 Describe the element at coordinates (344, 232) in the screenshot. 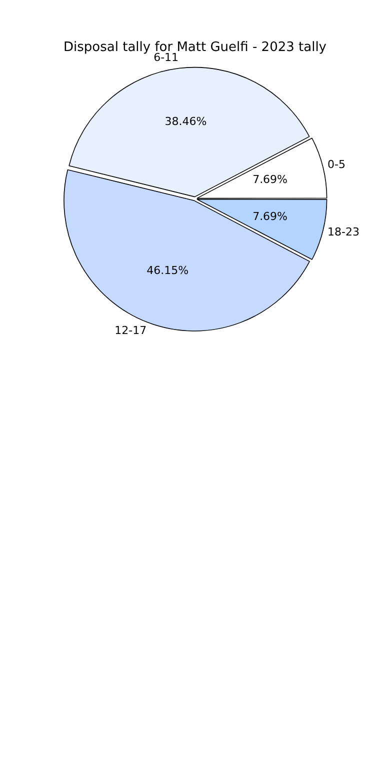

I see `slice-label: 18-23` at that location.